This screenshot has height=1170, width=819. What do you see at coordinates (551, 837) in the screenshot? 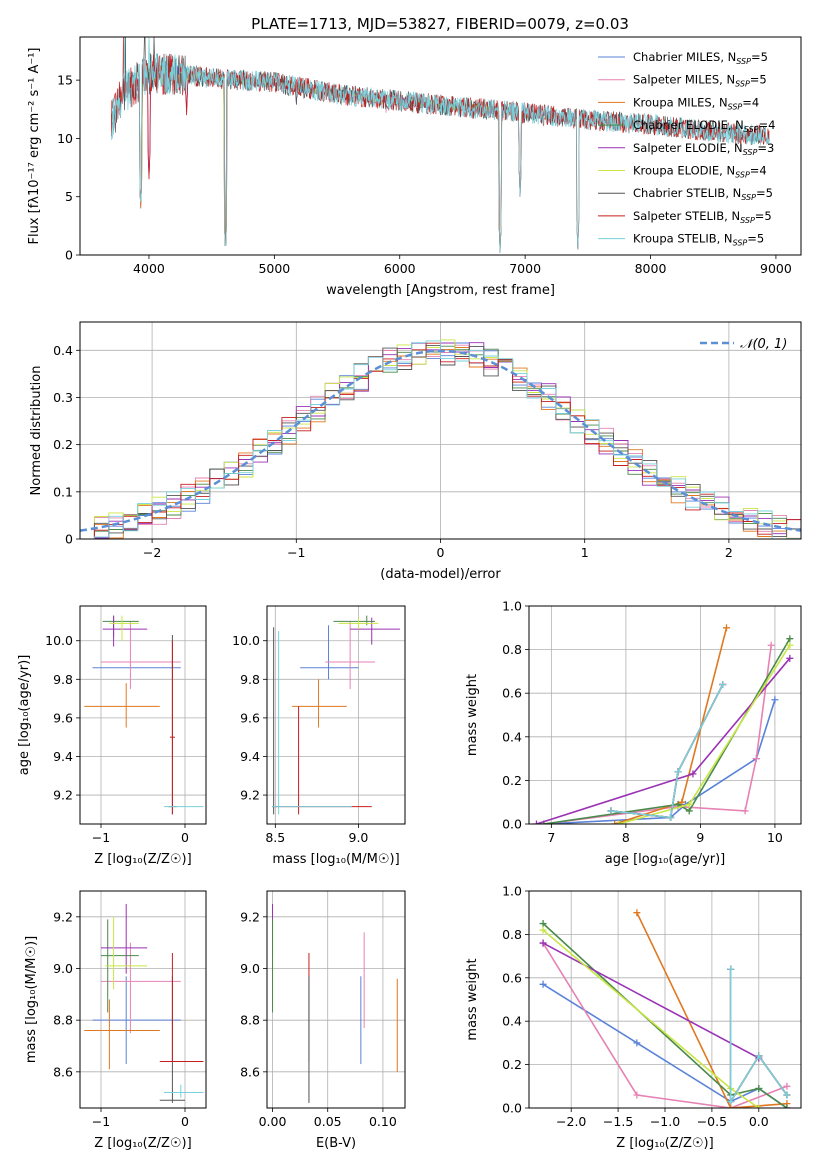
I see `x-tick-label: 7` at bounding box center [551, 837].